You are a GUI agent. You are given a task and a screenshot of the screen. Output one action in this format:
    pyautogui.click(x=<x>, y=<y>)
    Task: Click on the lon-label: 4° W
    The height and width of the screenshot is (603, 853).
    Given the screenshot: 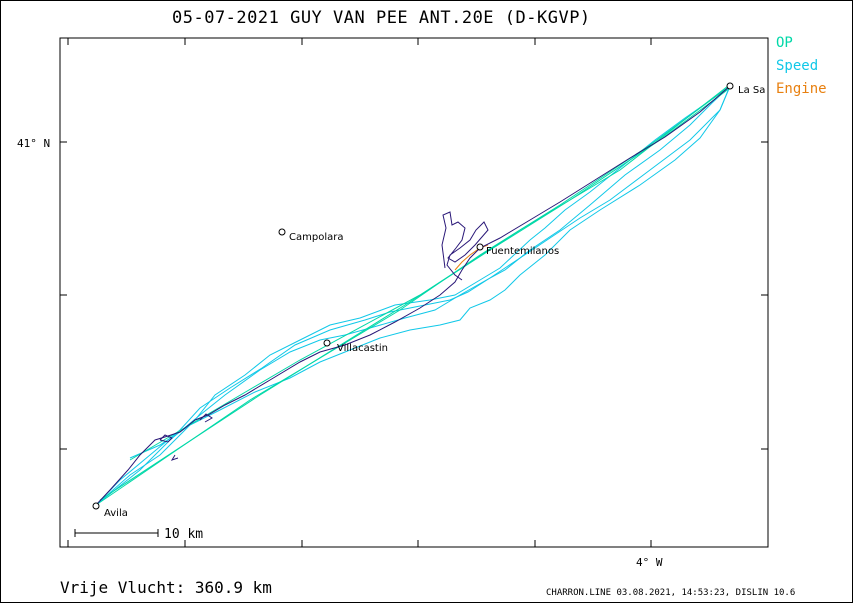 What is the action you would take?
    pyautogui.click(x=649, y=562)
    